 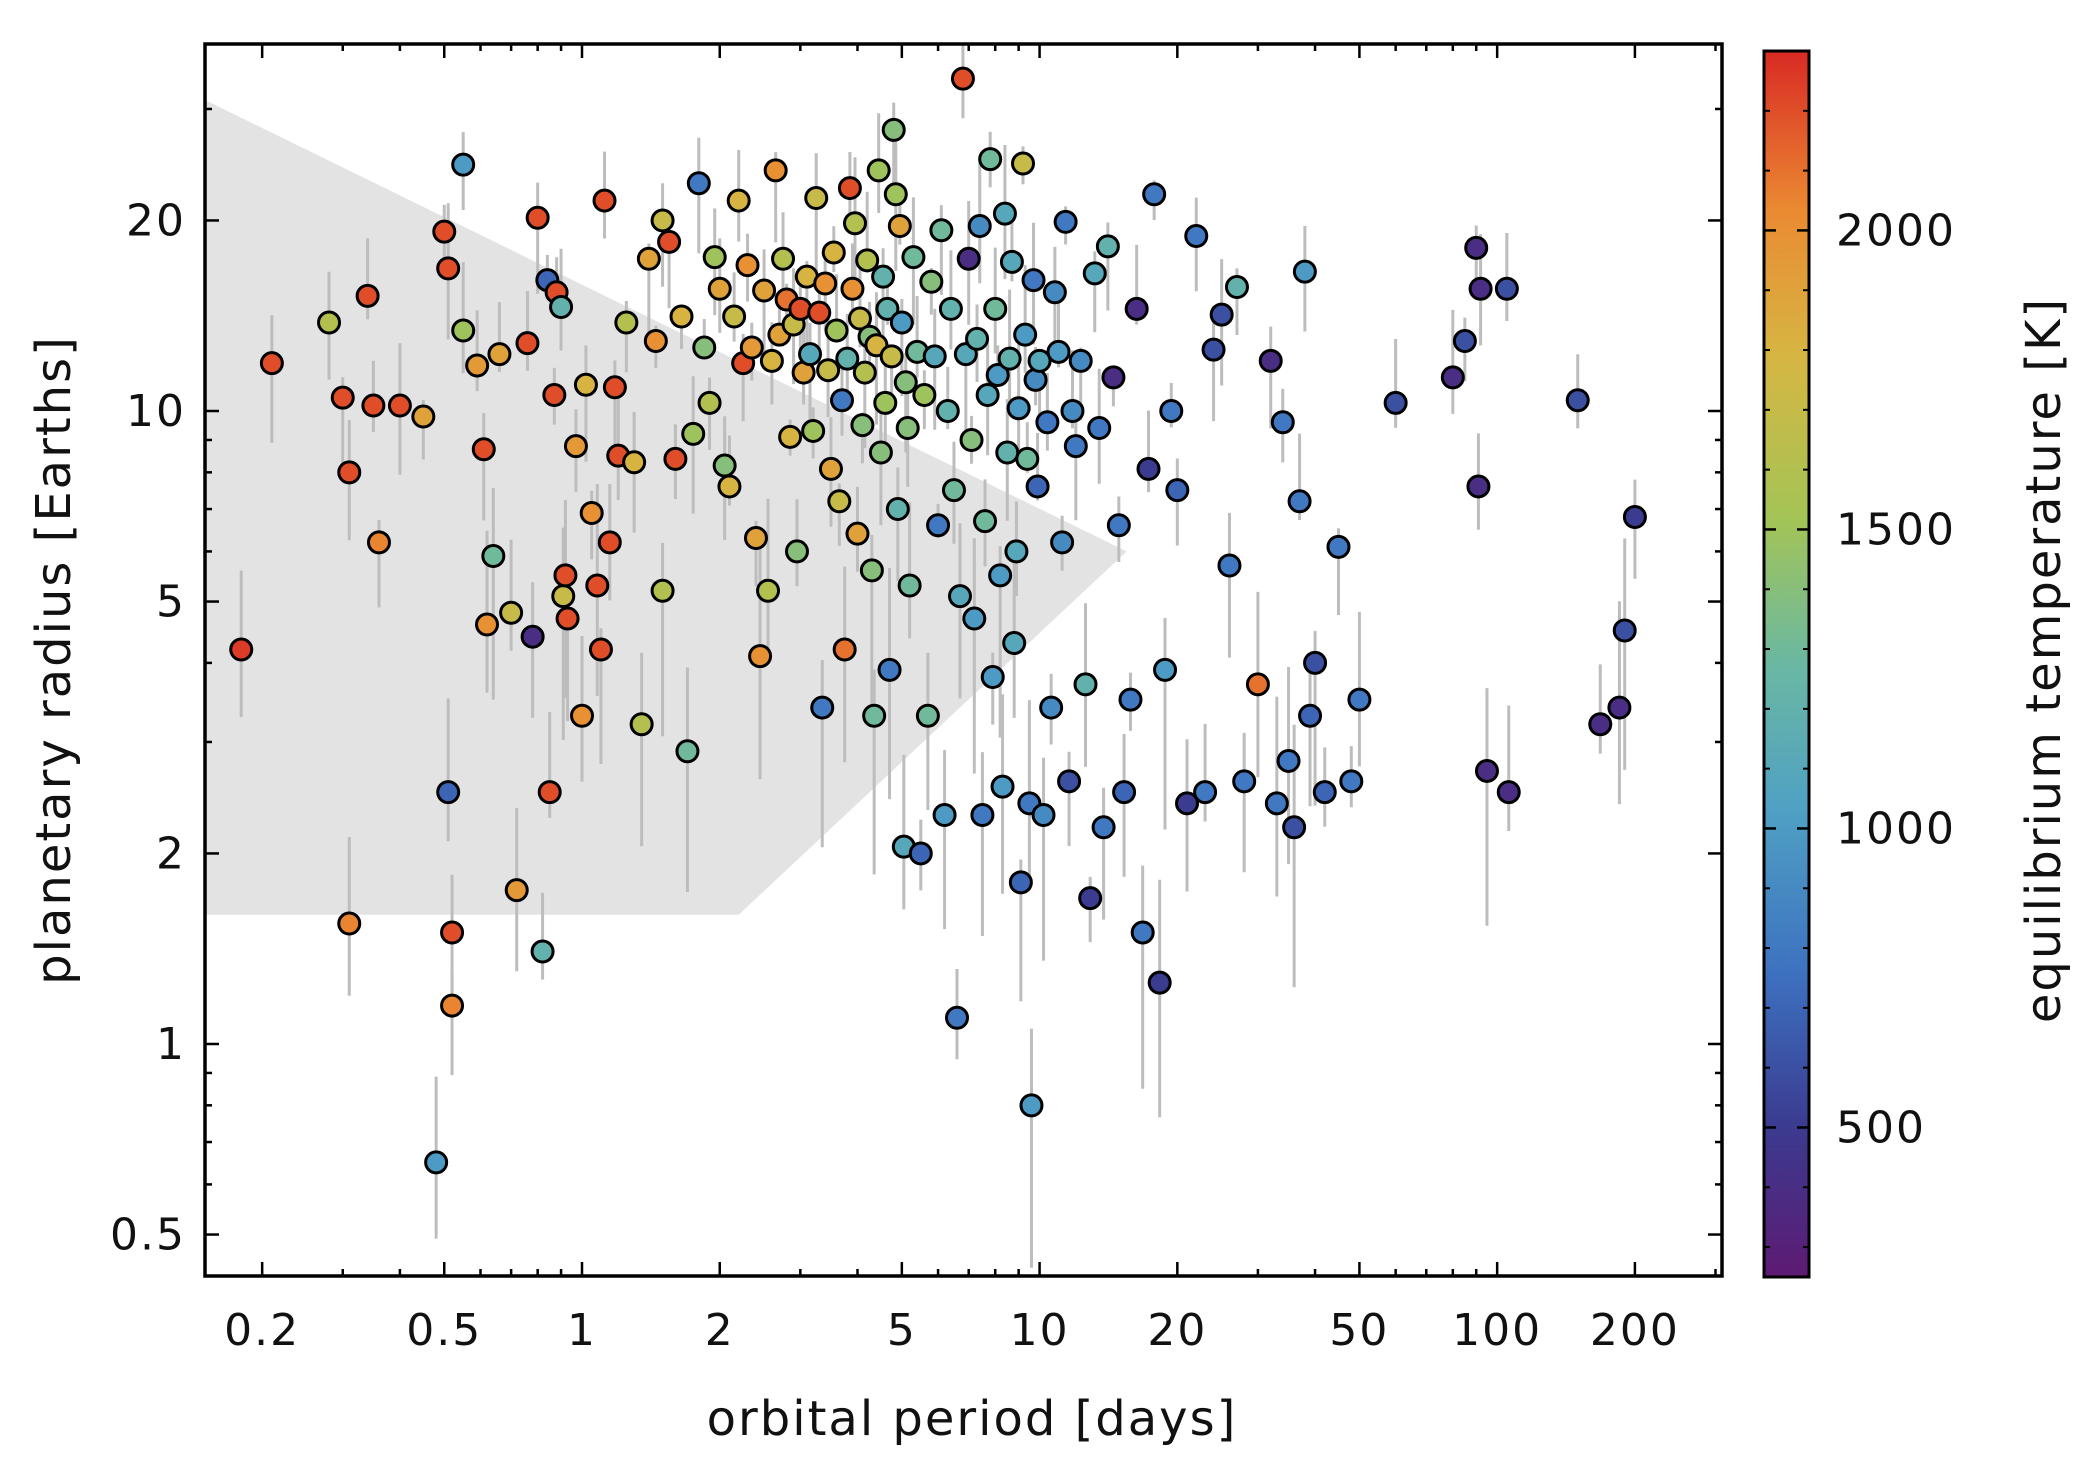 What do you see at coordinates (1859, 679) in the screenshot?
I see `colorbar-ticks: 500 1000 1500 2000` at bounding box center [1859, 679].